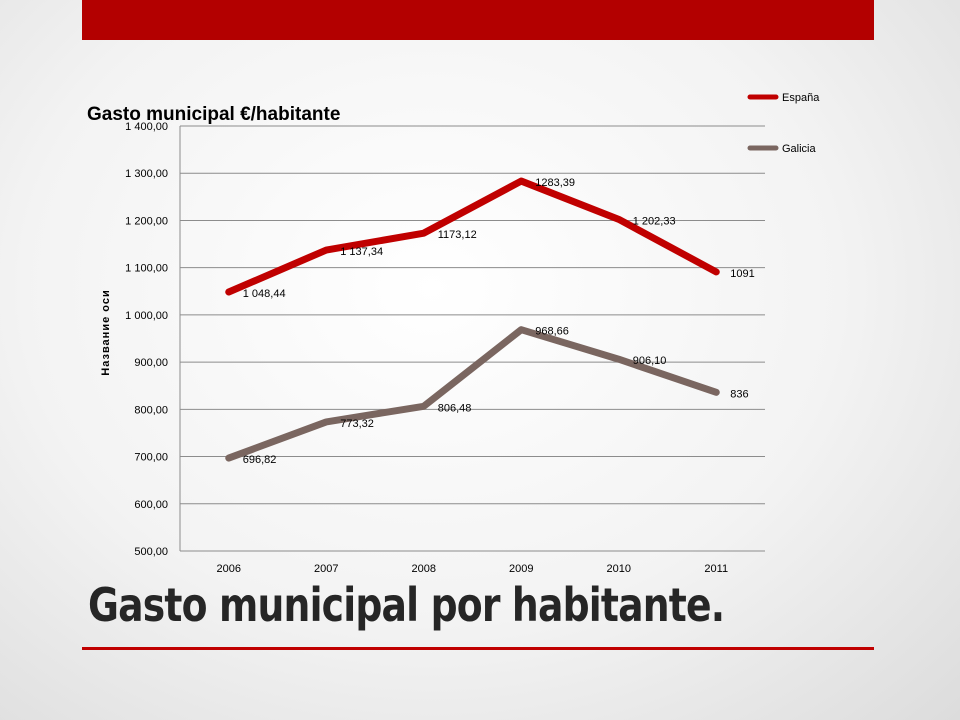 This screenshot has width=960, height=720. I want to click on y-tick-label: 1 200,00, so click(146, 221).